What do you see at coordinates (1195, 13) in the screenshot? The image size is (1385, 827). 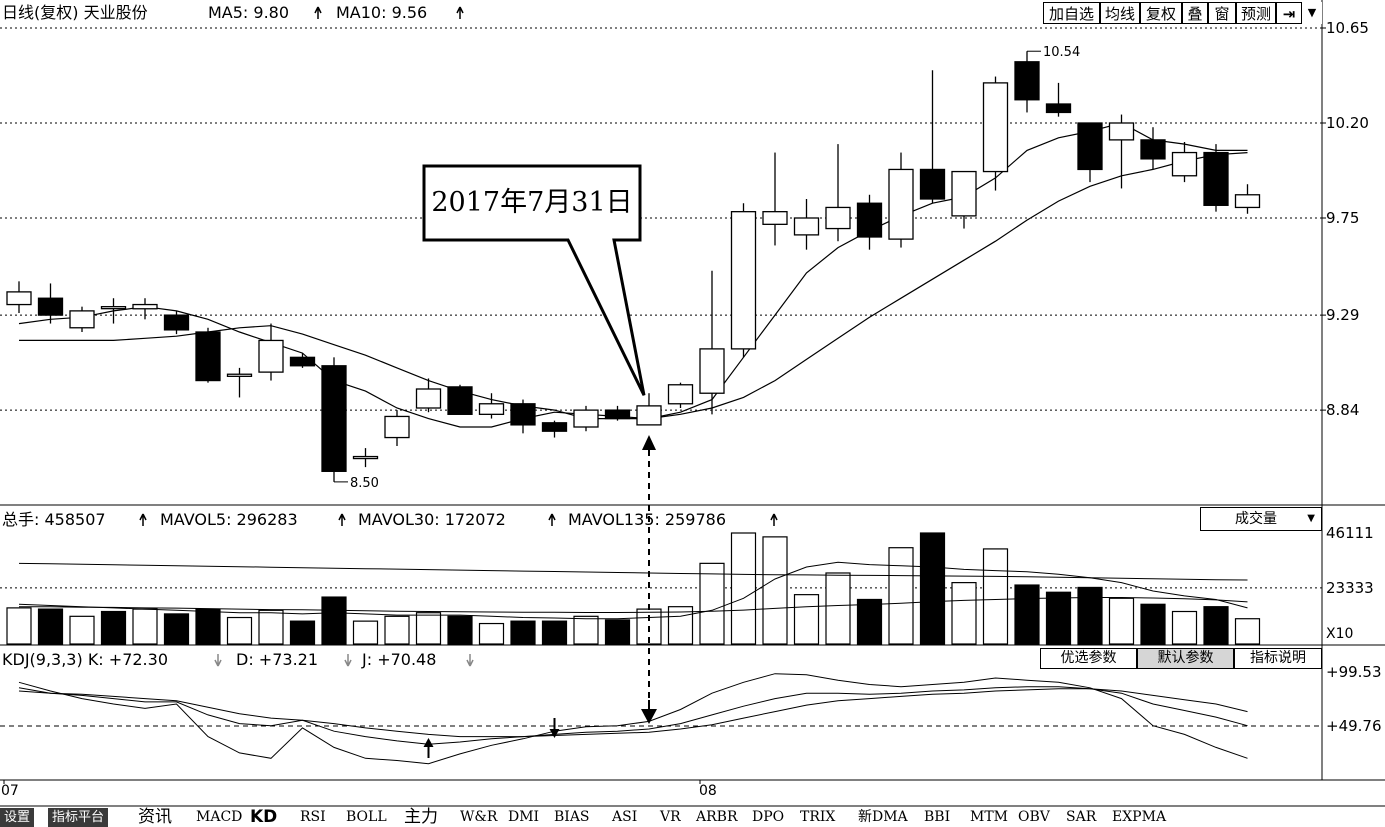 I see `toolbar-button-overlay: 叠` at bounding box center [1195, 13].